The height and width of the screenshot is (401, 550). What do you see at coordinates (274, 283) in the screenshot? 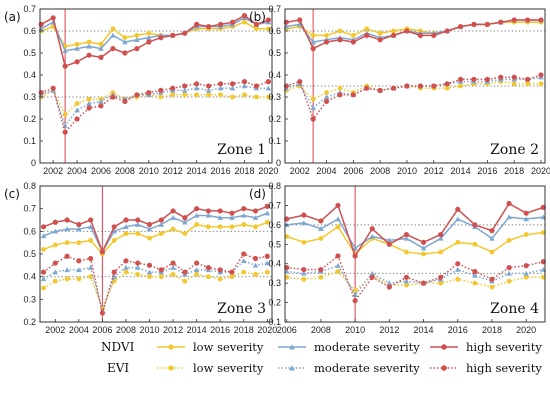
I see `y-tick-label: 0.3` at bounding box center [274, 283].